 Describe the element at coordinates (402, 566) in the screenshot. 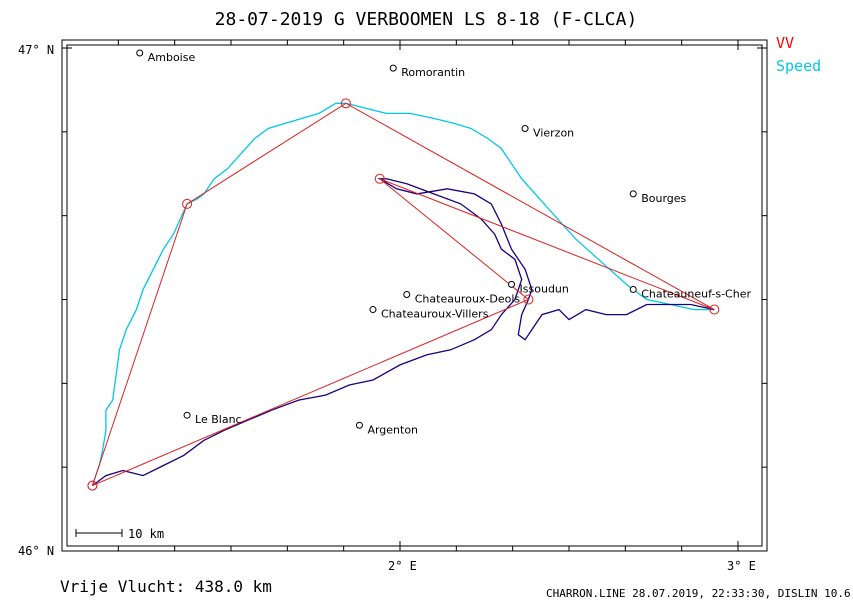

I see `lon-2-label: 2° E` at that location.